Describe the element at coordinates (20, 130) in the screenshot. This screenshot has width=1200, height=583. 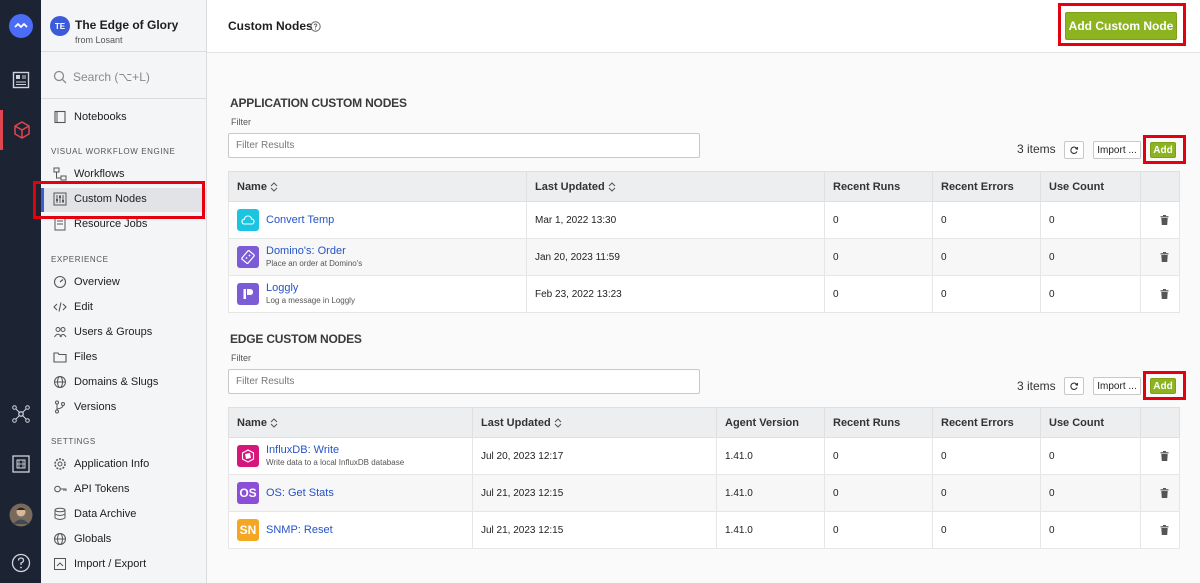
I see `application-cube-icon` at that location.